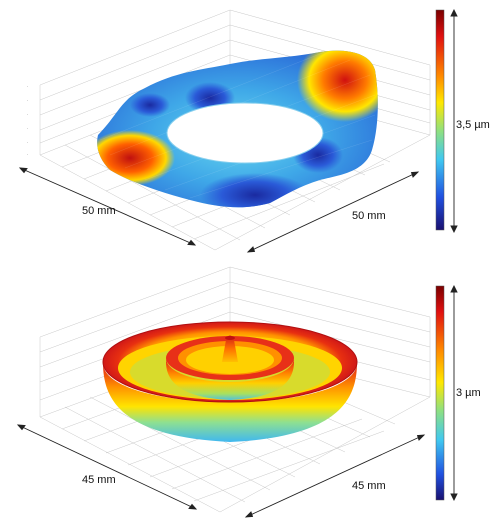 The image size is (496, 523). What do you see at coordinates (369, 216) in the screenshot?
I see `dimension-label-y-top: 50 mm` at bounding box center [369, 216].